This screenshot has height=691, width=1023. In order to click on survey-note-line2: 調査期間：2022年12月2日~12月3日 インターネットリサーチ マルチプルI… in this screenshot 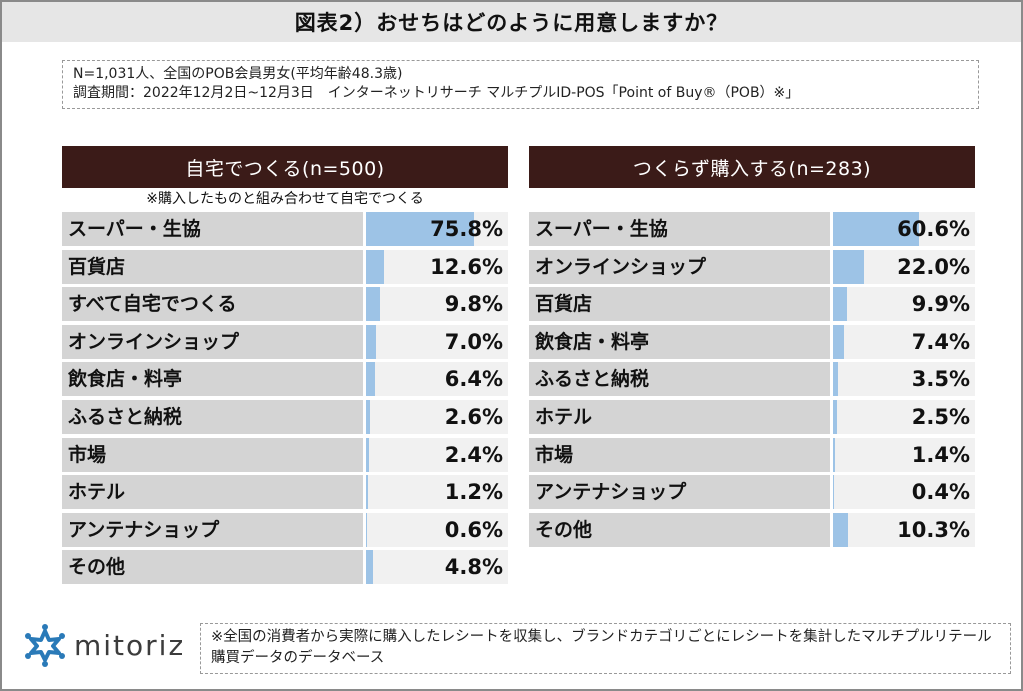, I will do `click(436, 93)`.